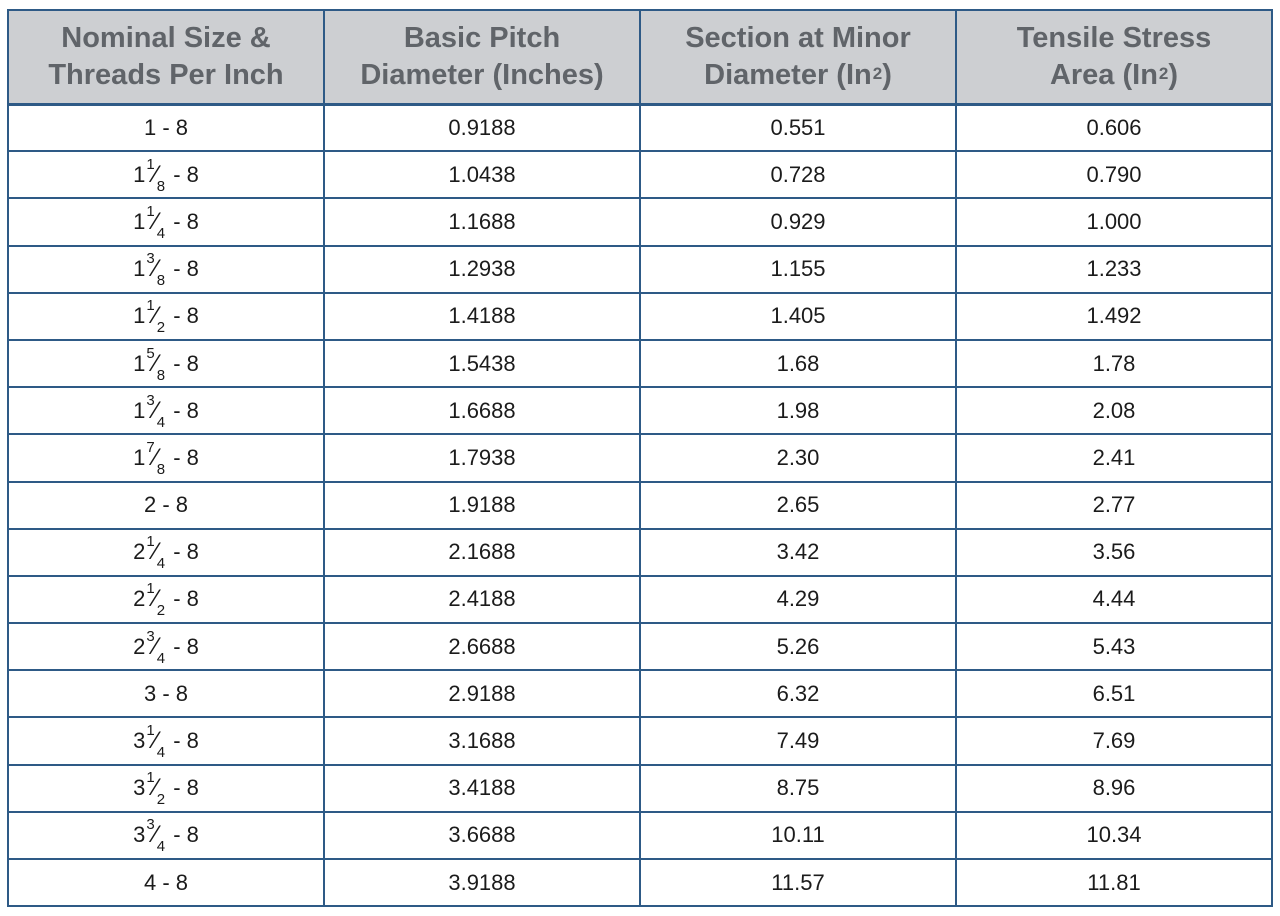 This screenshot has width=1280, height=916. I want to click on cell-basic-pitch: 0.9188, so click(482, 127).